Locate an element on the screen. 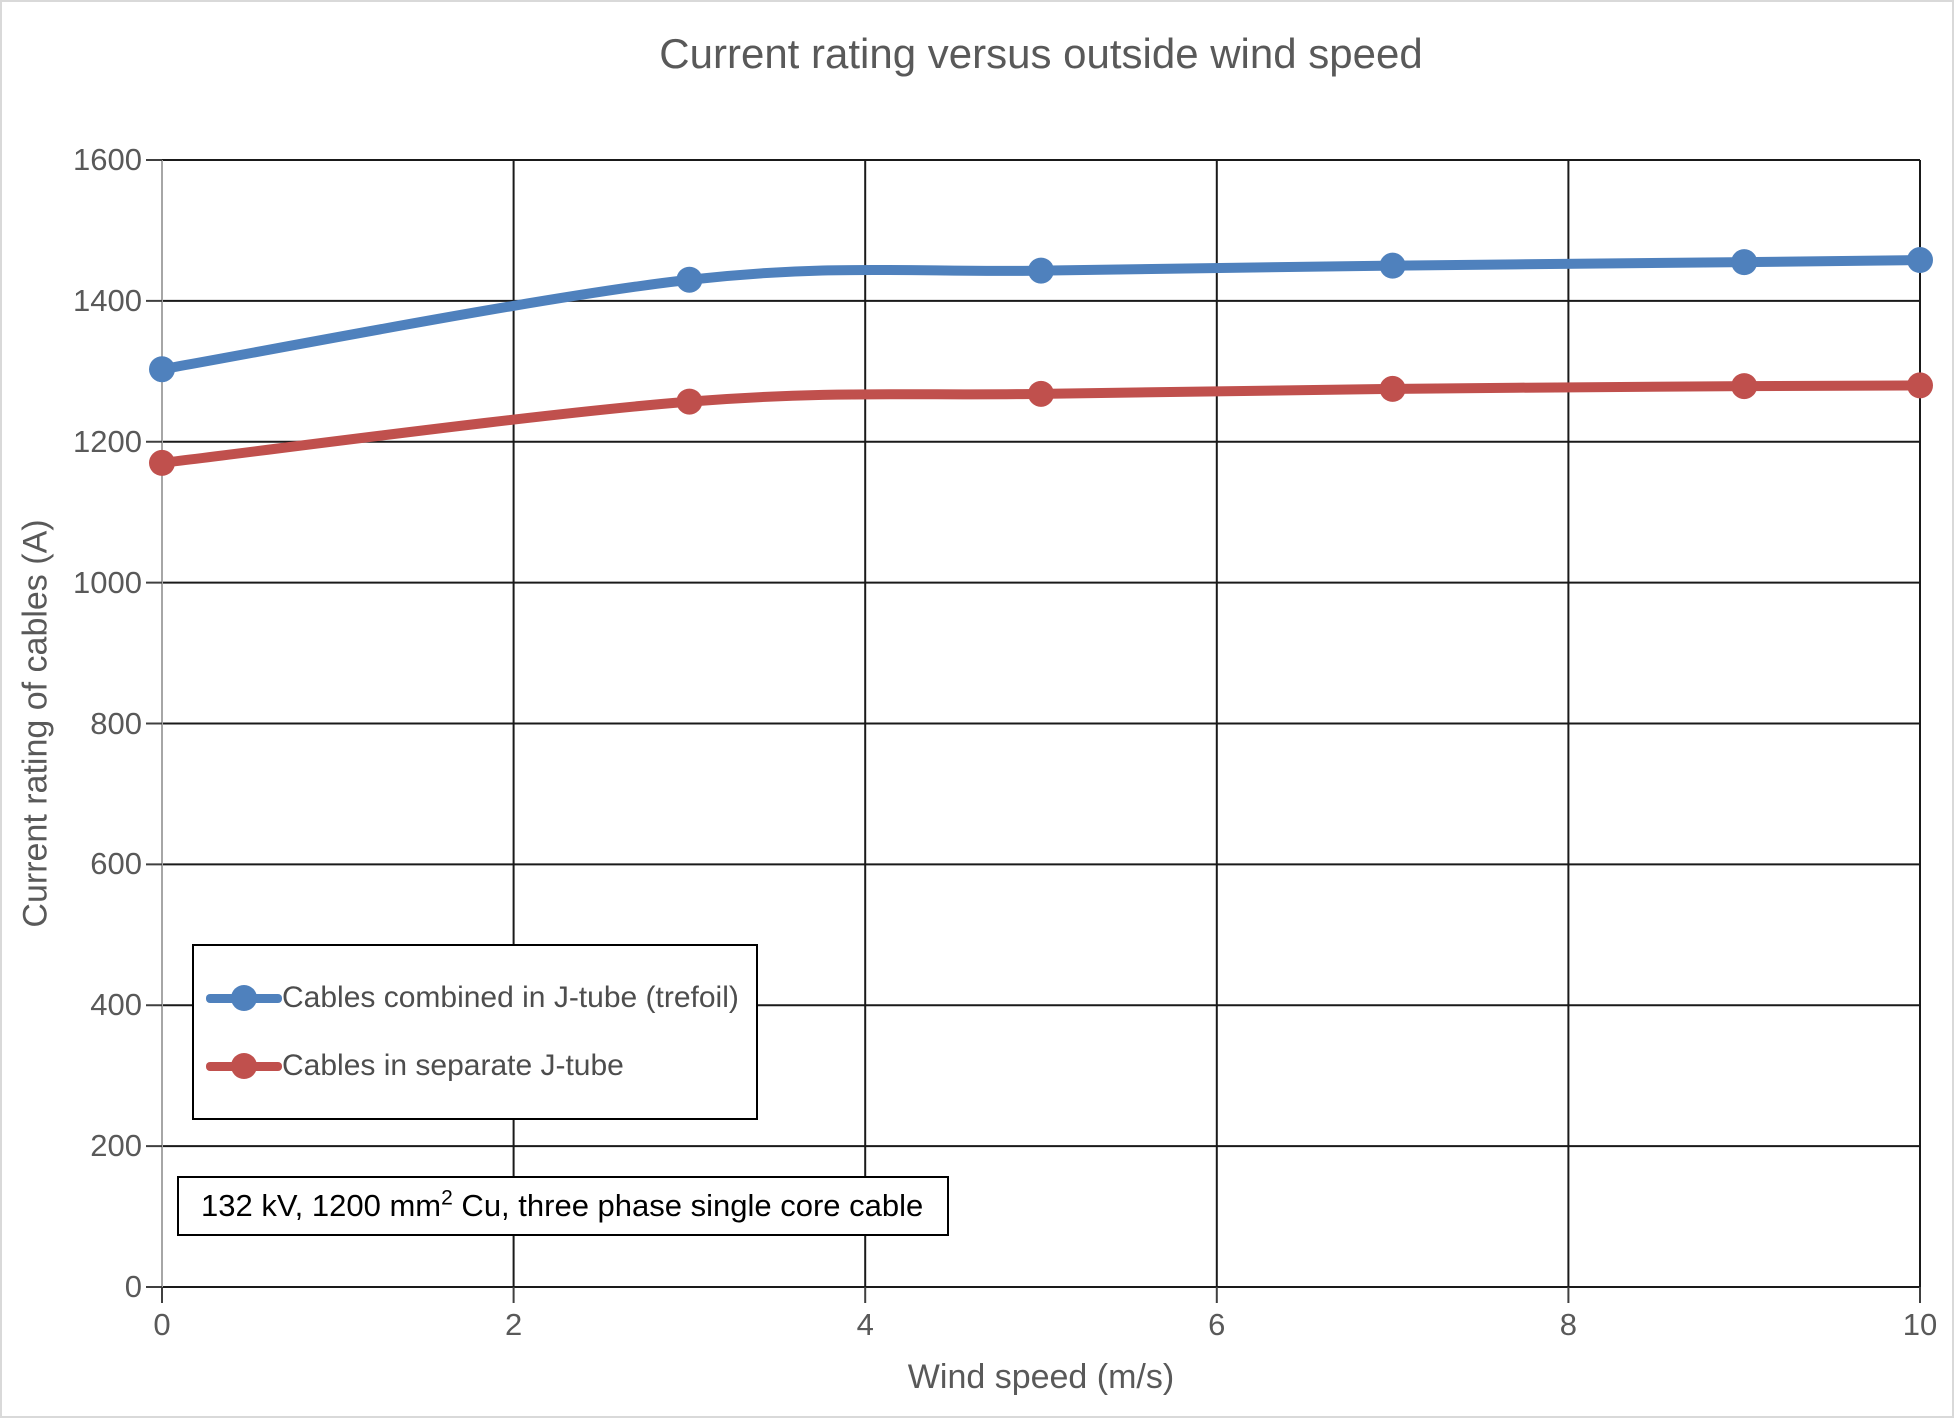 This screenshot has width=1954, height=1418. y-tick-label: 200 is located at coordinates (116, 1146).